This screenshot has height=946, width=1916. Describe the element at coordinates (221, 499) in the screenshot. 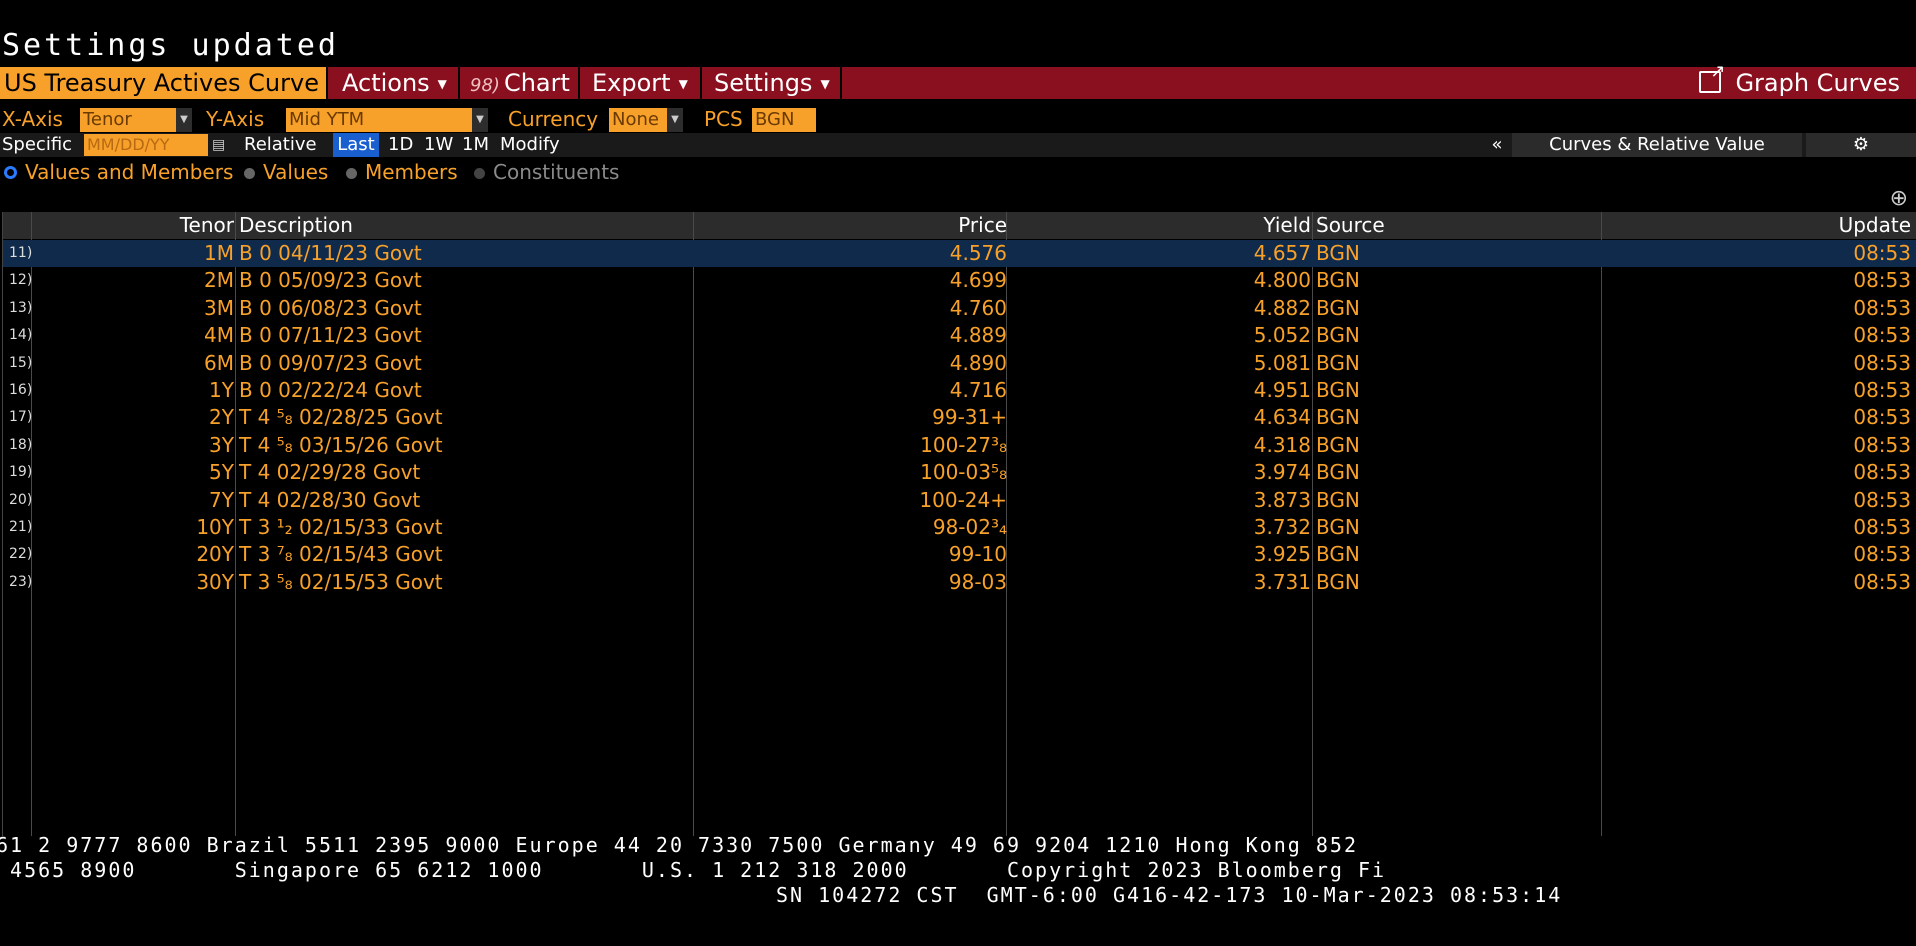

I see `tenor-cell: 7Y` at that location.